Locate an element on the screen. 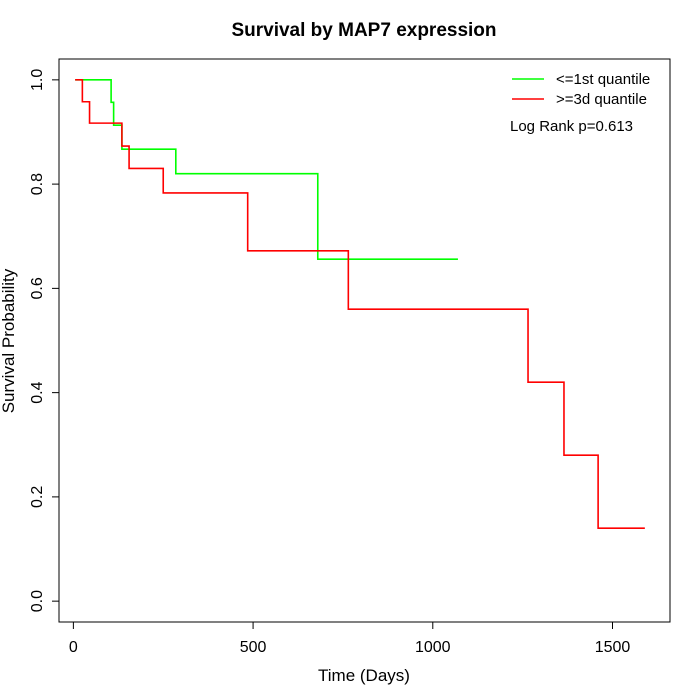 This screenshot has height=700, width=700. y-tick-label: 1.0 is located at coordinates (37, 80).